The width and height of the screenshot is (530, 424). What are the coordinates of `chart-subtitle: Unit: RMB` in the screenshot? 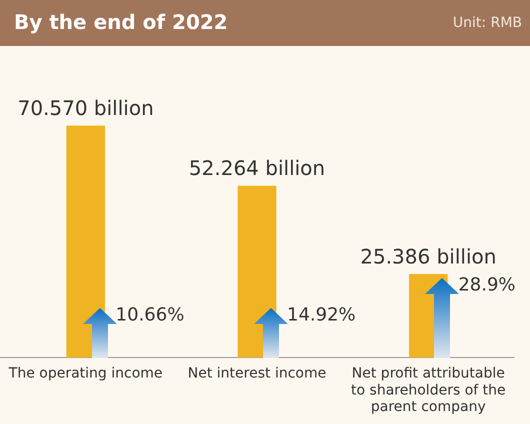 It's located at (487, 23).